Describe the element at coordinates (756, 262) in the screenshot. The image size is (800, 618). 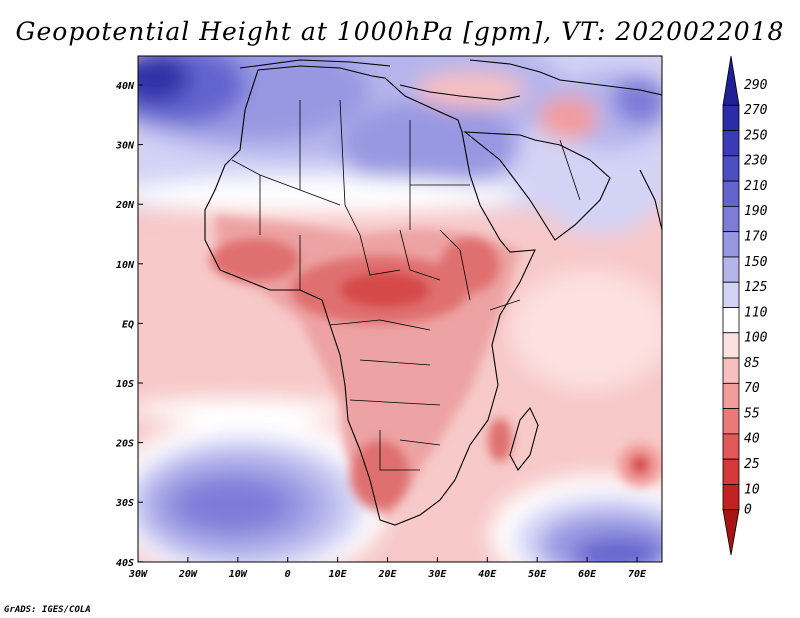
I see `colorbar-label: 150` at that location.